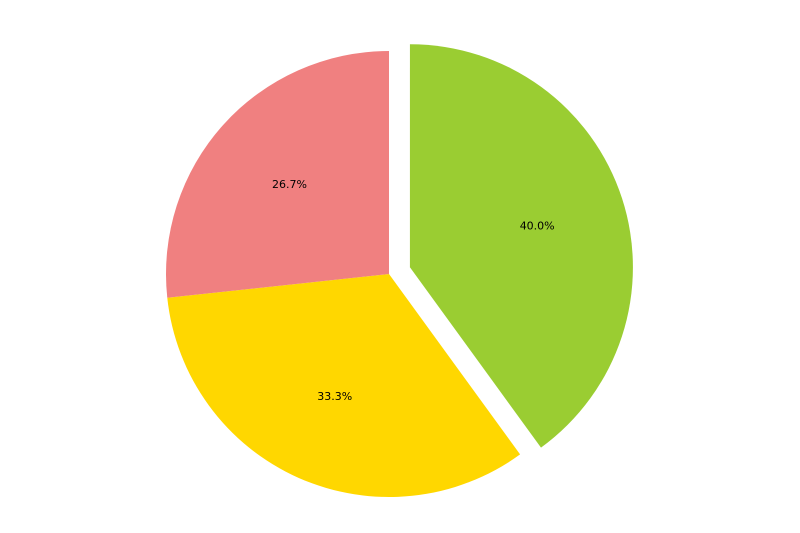 The height and width of the screenshot is (533, 800). Describe the element at coordinates (334, 396) in the screenshot. I see `pie-slice-label-2: 33.3%` at that location.